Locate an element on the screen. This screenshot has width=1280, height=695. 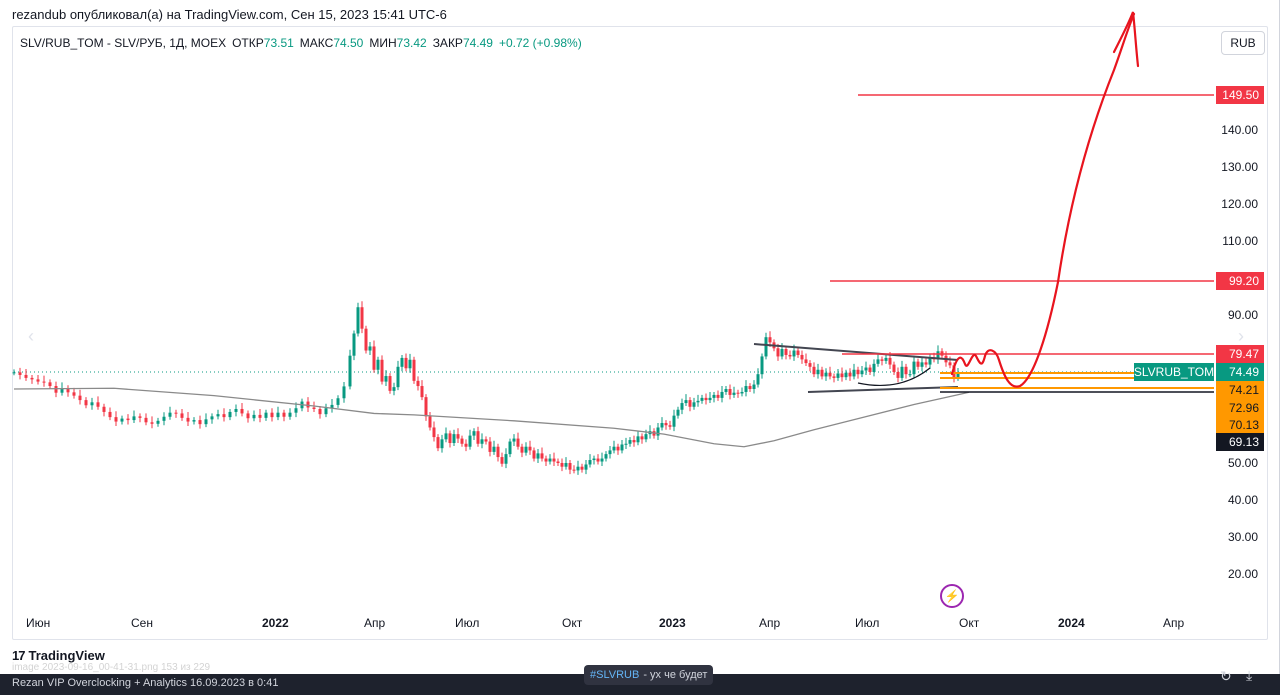
time-tick: 2024 is located at coordinates (1071, 623).